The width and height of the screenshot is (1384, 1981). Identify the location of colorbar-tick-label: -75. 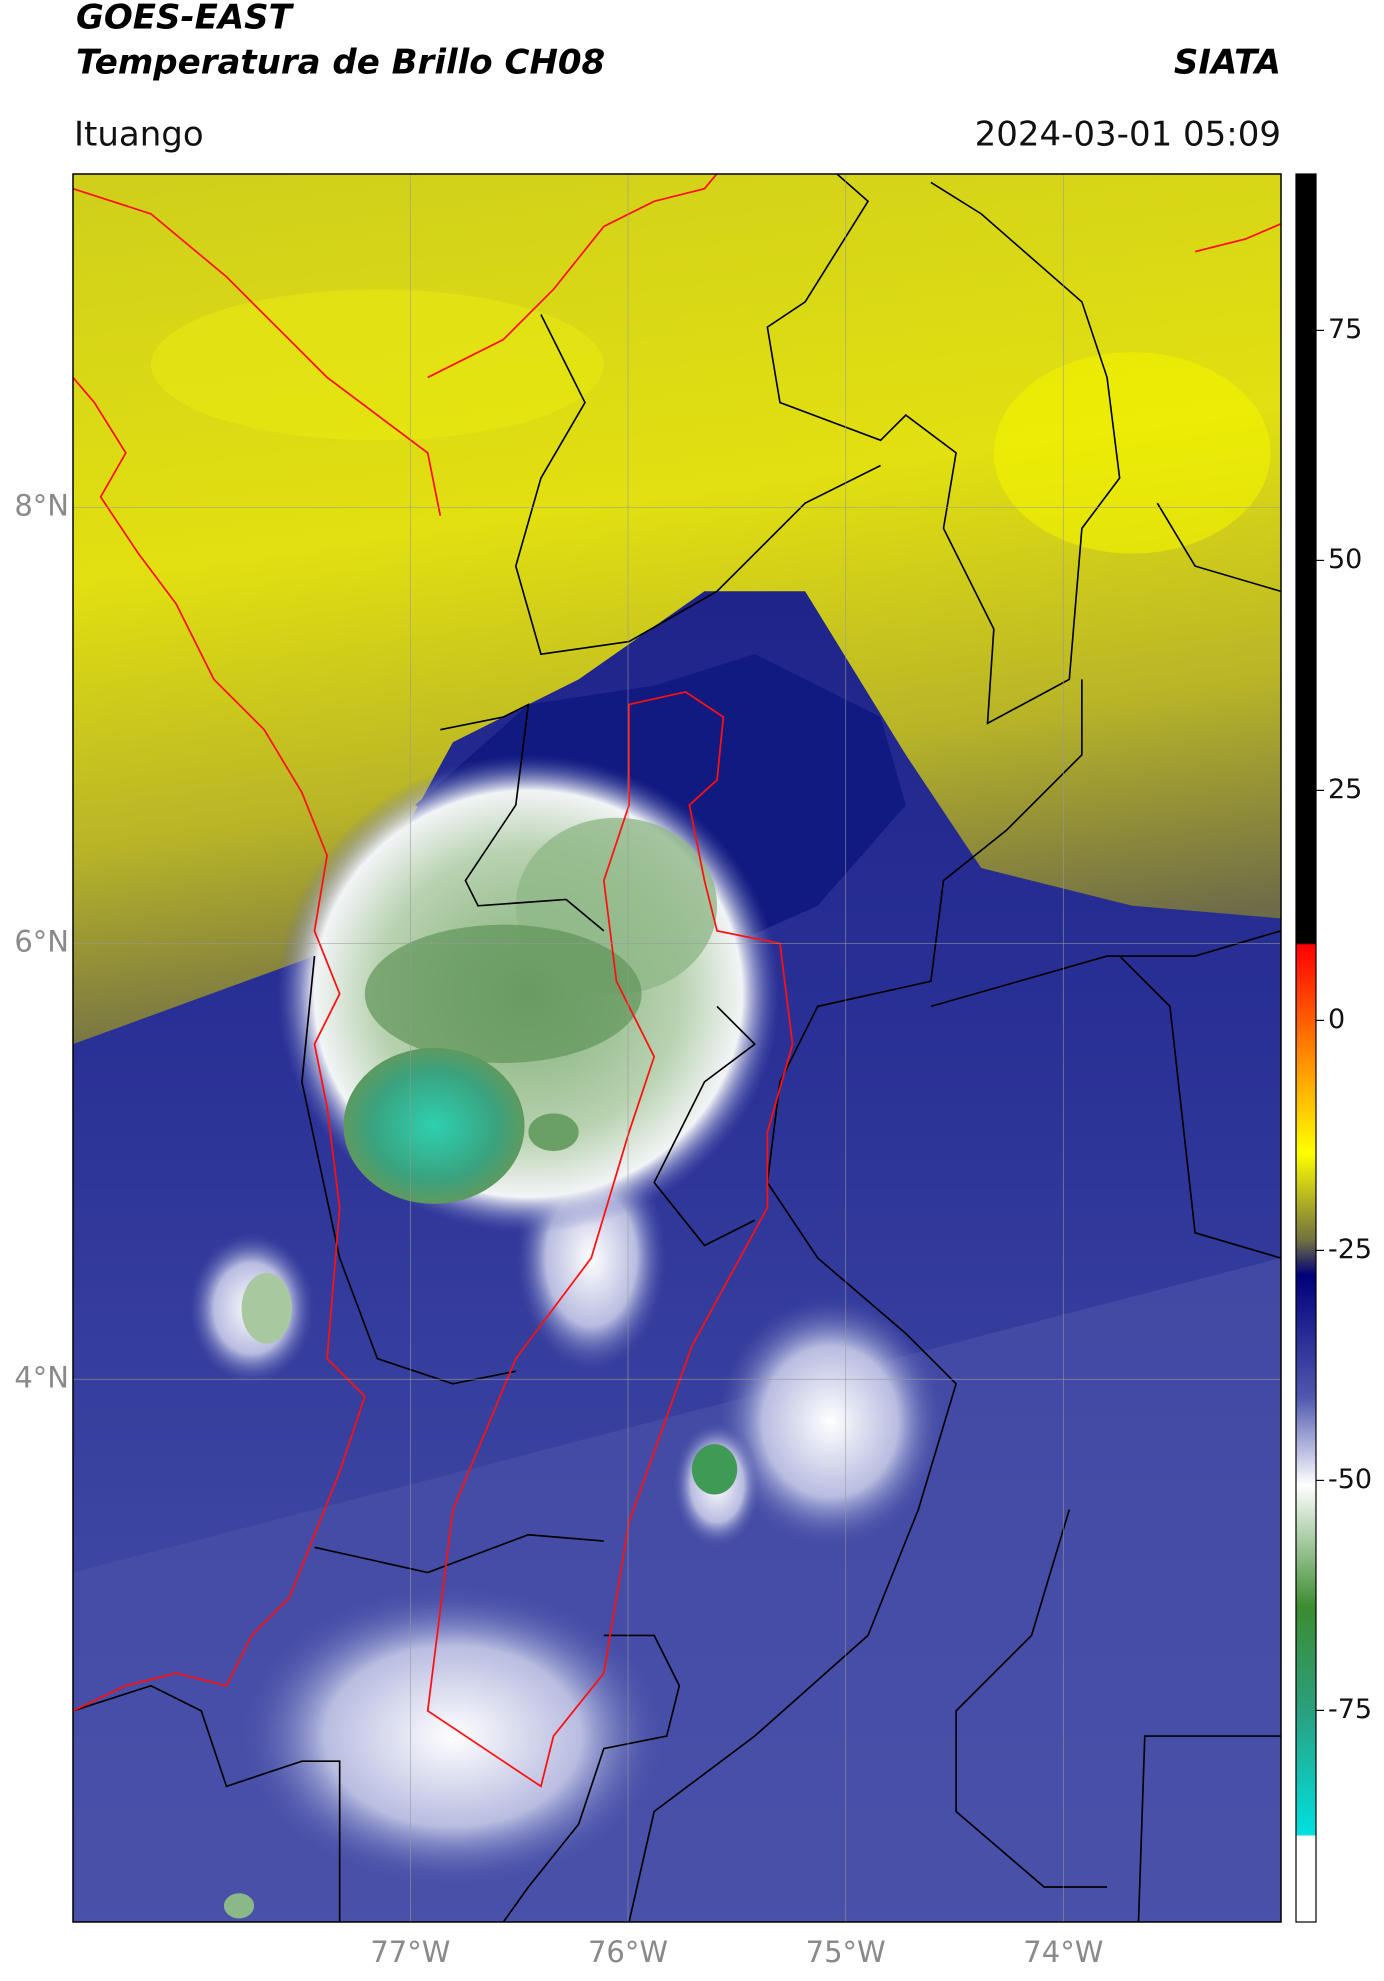
(1350, 1709).